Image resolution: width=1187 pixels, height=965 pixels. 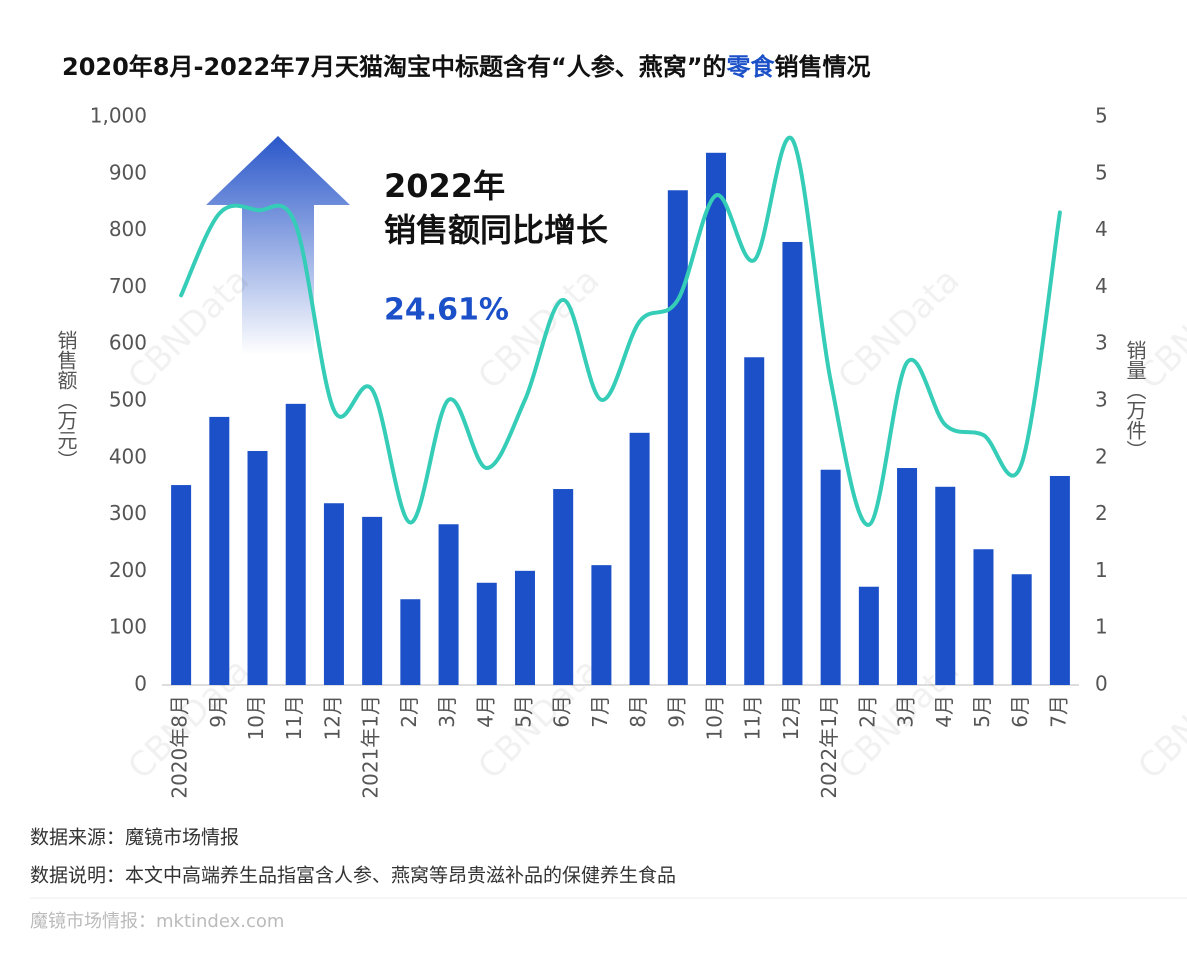 I want to click on y-axis-label: 销售额（万元）, so click(x=66, y=400).